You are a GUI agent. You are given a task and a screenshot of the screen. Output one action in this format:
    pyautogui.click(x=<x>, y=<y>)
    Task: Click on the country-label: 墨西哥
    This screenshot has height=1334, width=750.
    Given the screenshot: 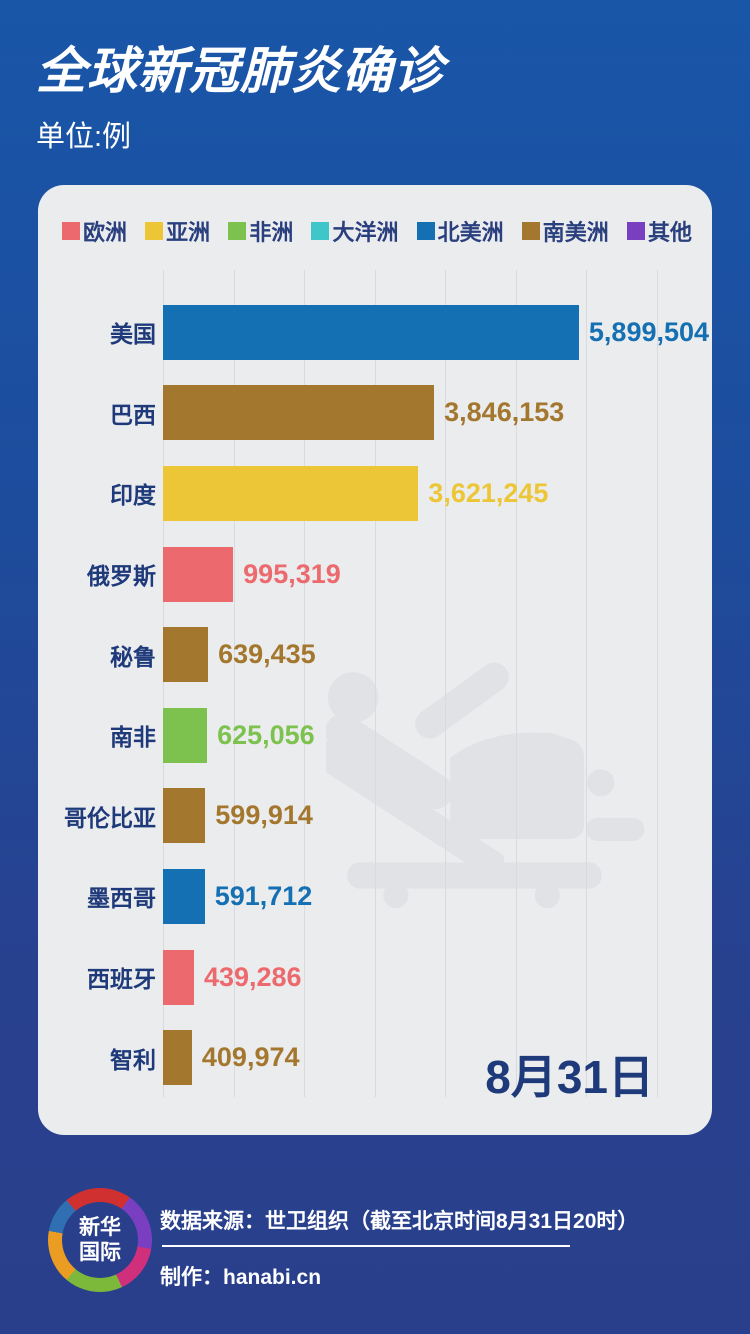 What is the action you would take?
    pyautogui.click(x=121, y=898)
    